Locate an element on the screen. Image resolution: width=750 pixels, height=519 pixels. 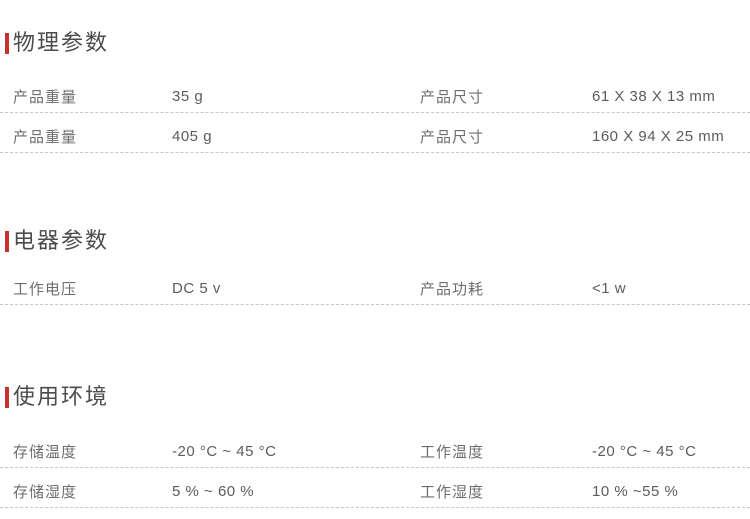
spec-label: 工作温度 is located at coordinates (452, 452).